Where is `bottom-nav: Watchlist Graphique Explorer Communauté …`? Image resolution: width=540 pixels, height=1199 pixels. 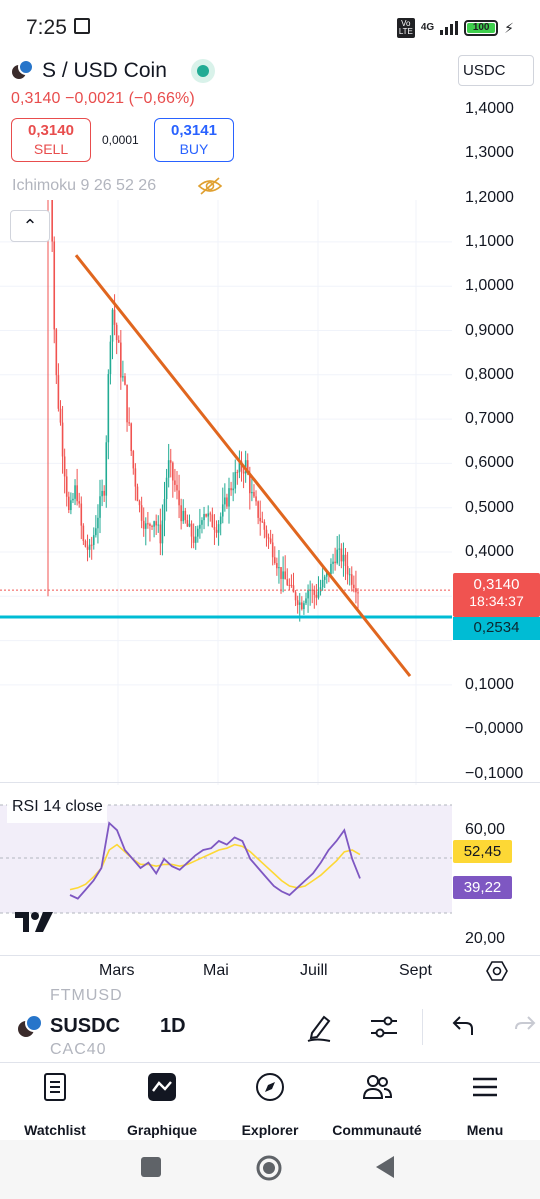 bottom-nav: Watchlist Graphique Explorer Communauté … is located at coordinates (270, 1101).